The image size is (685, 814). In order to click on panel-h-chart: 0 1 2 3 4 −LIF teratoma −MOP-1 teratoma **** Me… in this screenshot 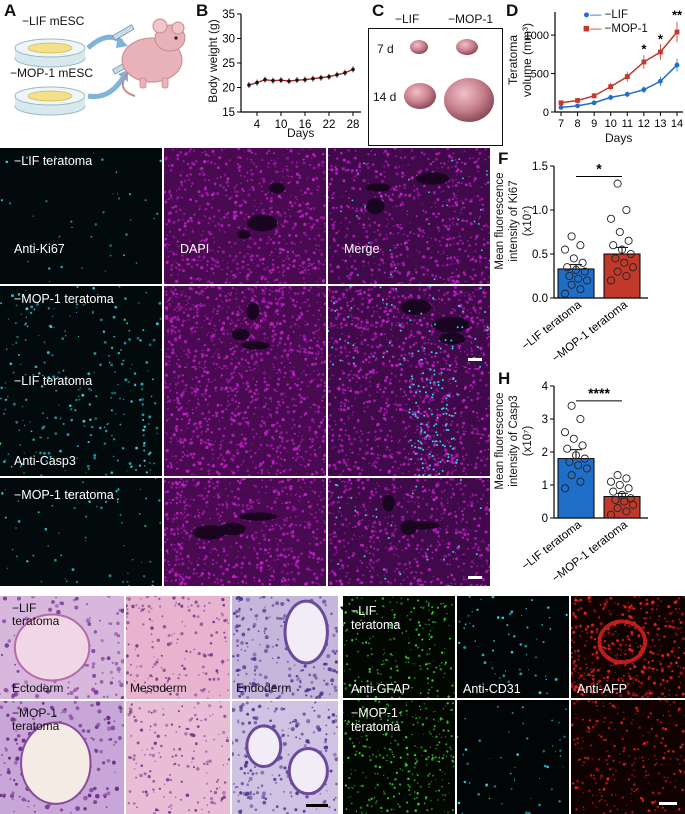, I will do `click(588, 478)`.